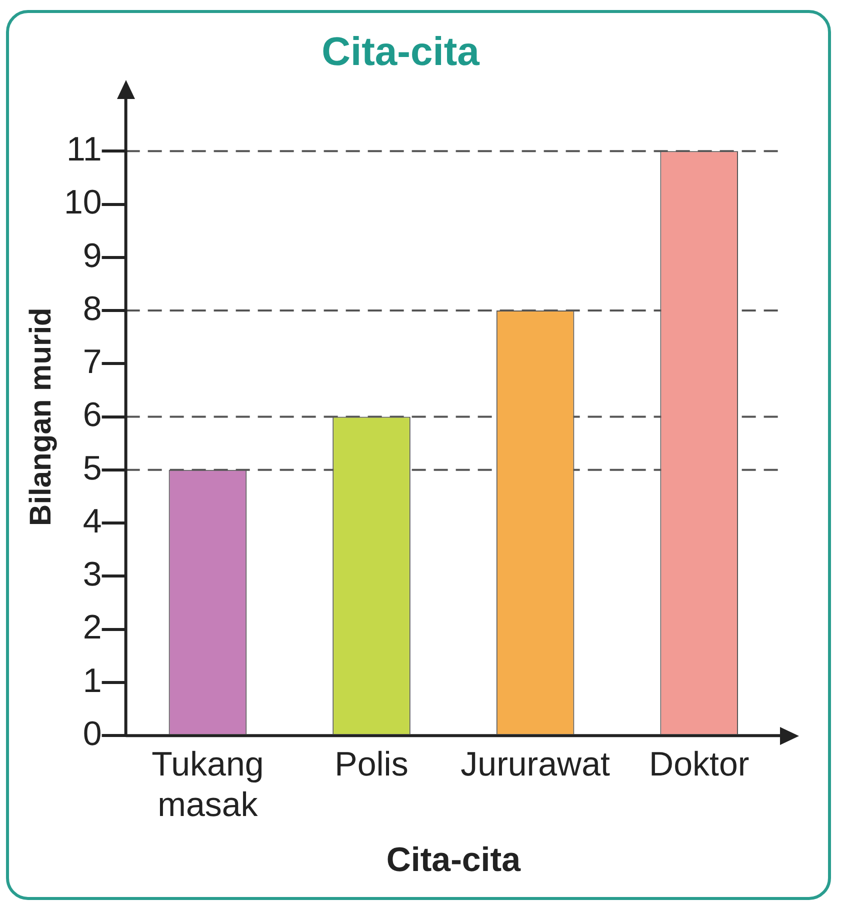 The width and height of the screenshot is (841, 906). Describe the element at coordinates (92, 468) in the screenshot. I see `y-tick-label: 5` at that location.